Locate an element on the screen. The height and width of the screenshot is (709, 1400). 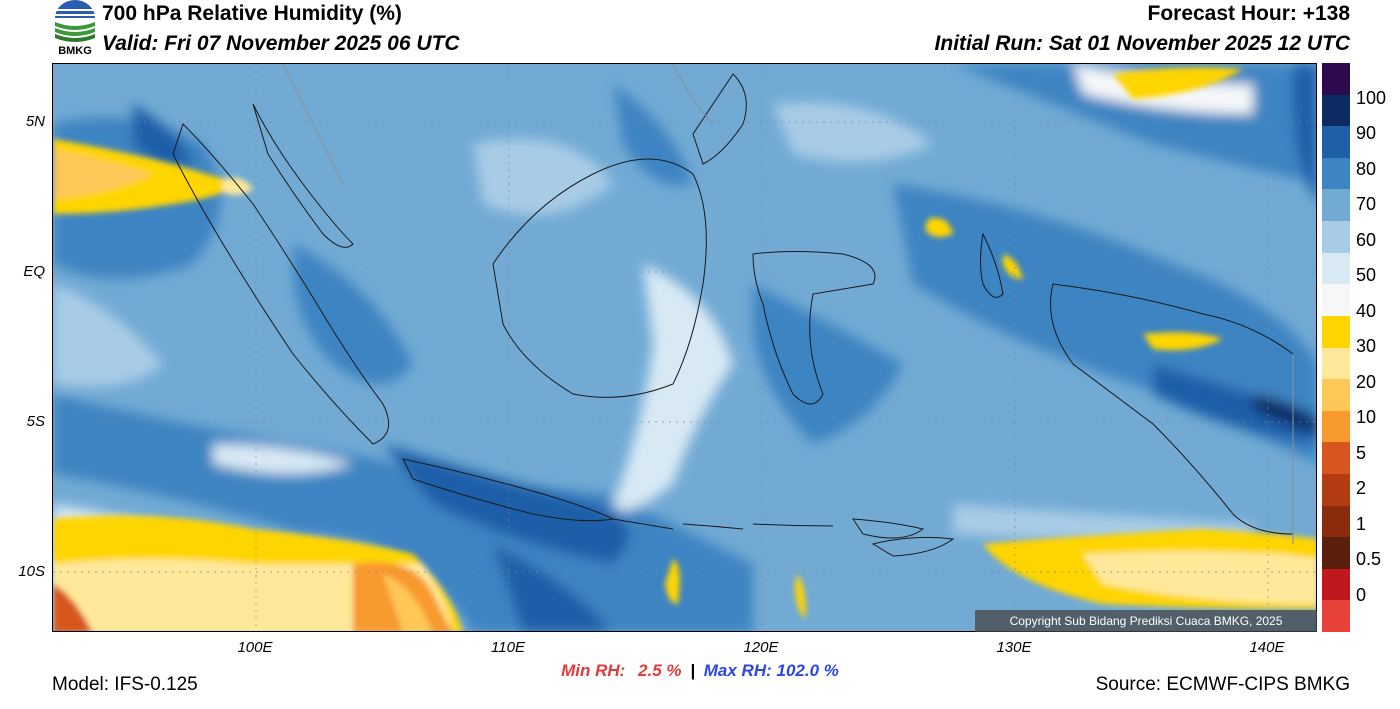
colorbar-label: 20 is located at coordinates (1366, 382).